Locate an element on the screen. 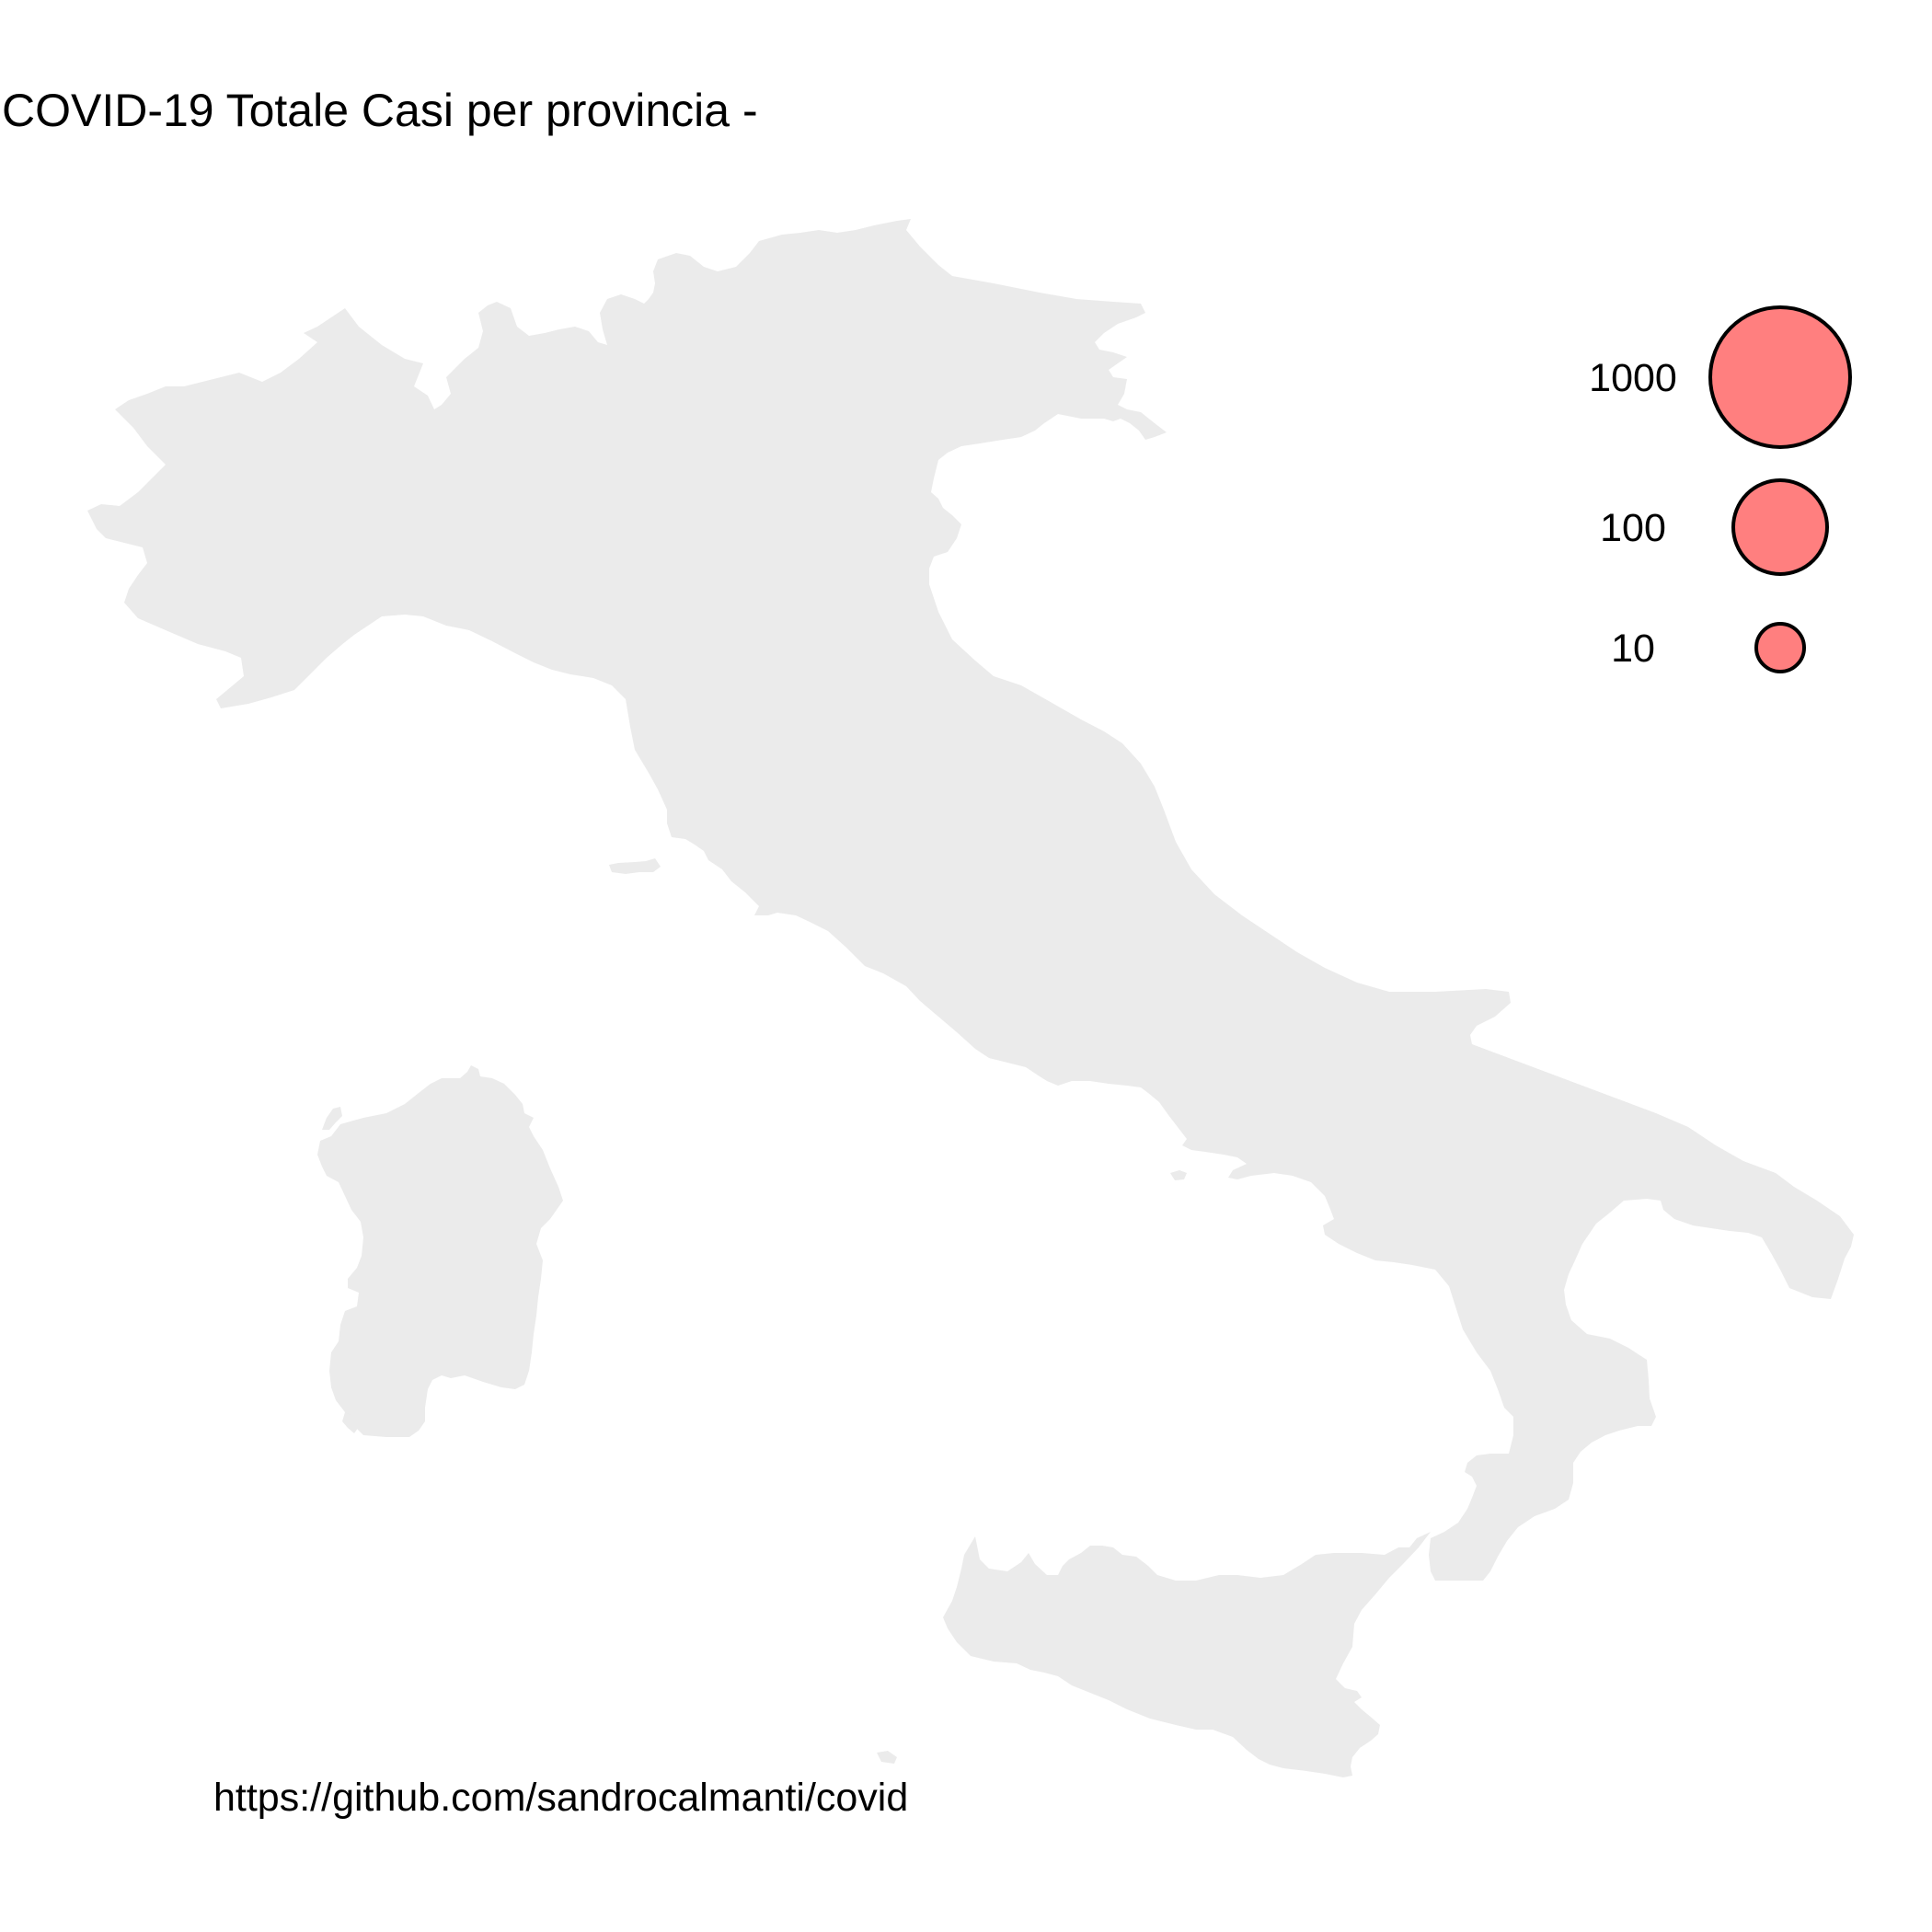  elba is located at coordinates (635, 866).